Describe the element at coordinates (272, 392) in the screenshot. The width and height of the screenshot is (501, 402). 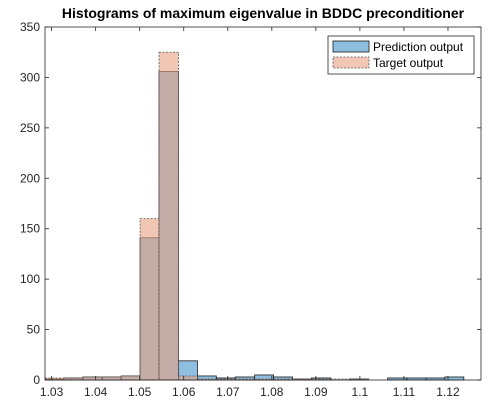
I see `x-tick-label: 1.08` at that location.